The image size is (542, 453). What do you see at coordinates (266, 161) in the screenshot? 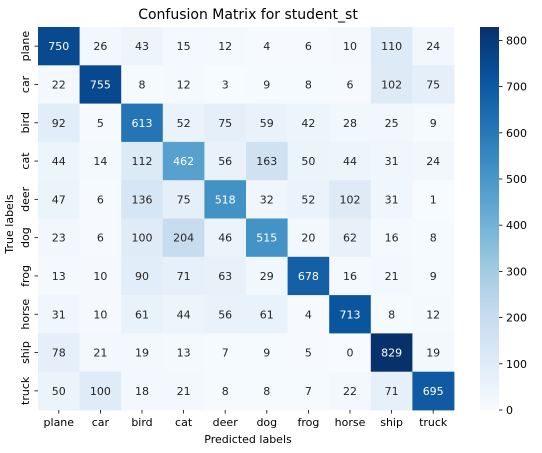
I see `cell-value-label: 163` at bounding box center [266, 161].